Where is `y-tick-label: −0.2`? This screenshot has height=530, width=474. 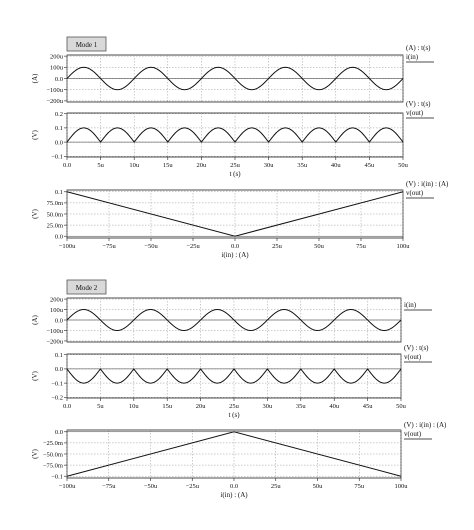
y-tick-label: −0.2 is located at coordinates (57, 398).